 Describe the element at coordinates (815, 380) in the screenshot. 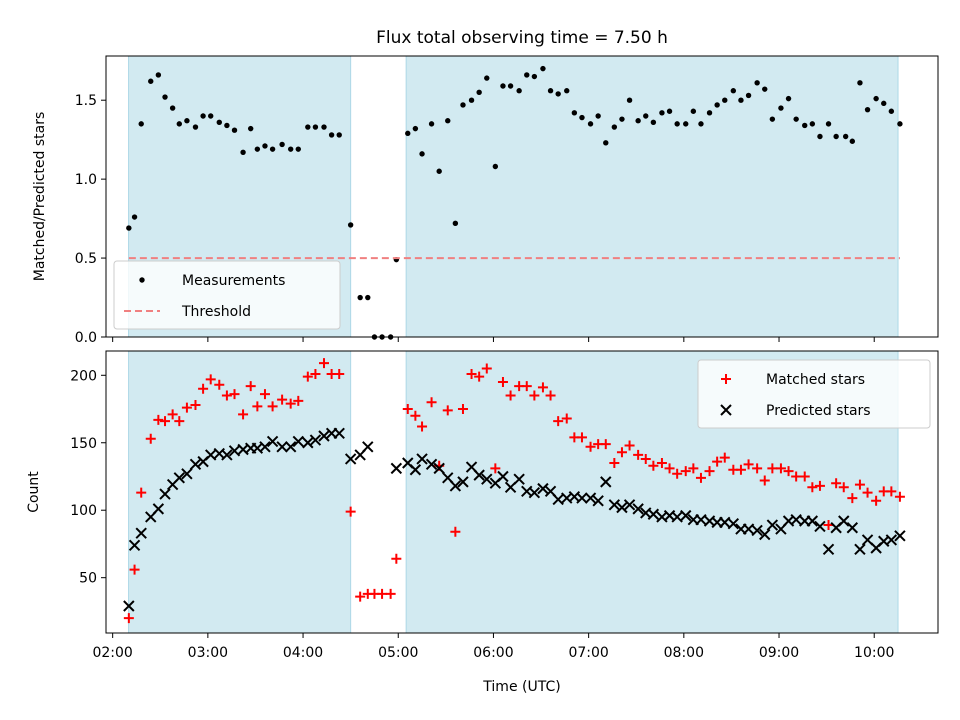

I see `legend-label: Matched stars` at that location.